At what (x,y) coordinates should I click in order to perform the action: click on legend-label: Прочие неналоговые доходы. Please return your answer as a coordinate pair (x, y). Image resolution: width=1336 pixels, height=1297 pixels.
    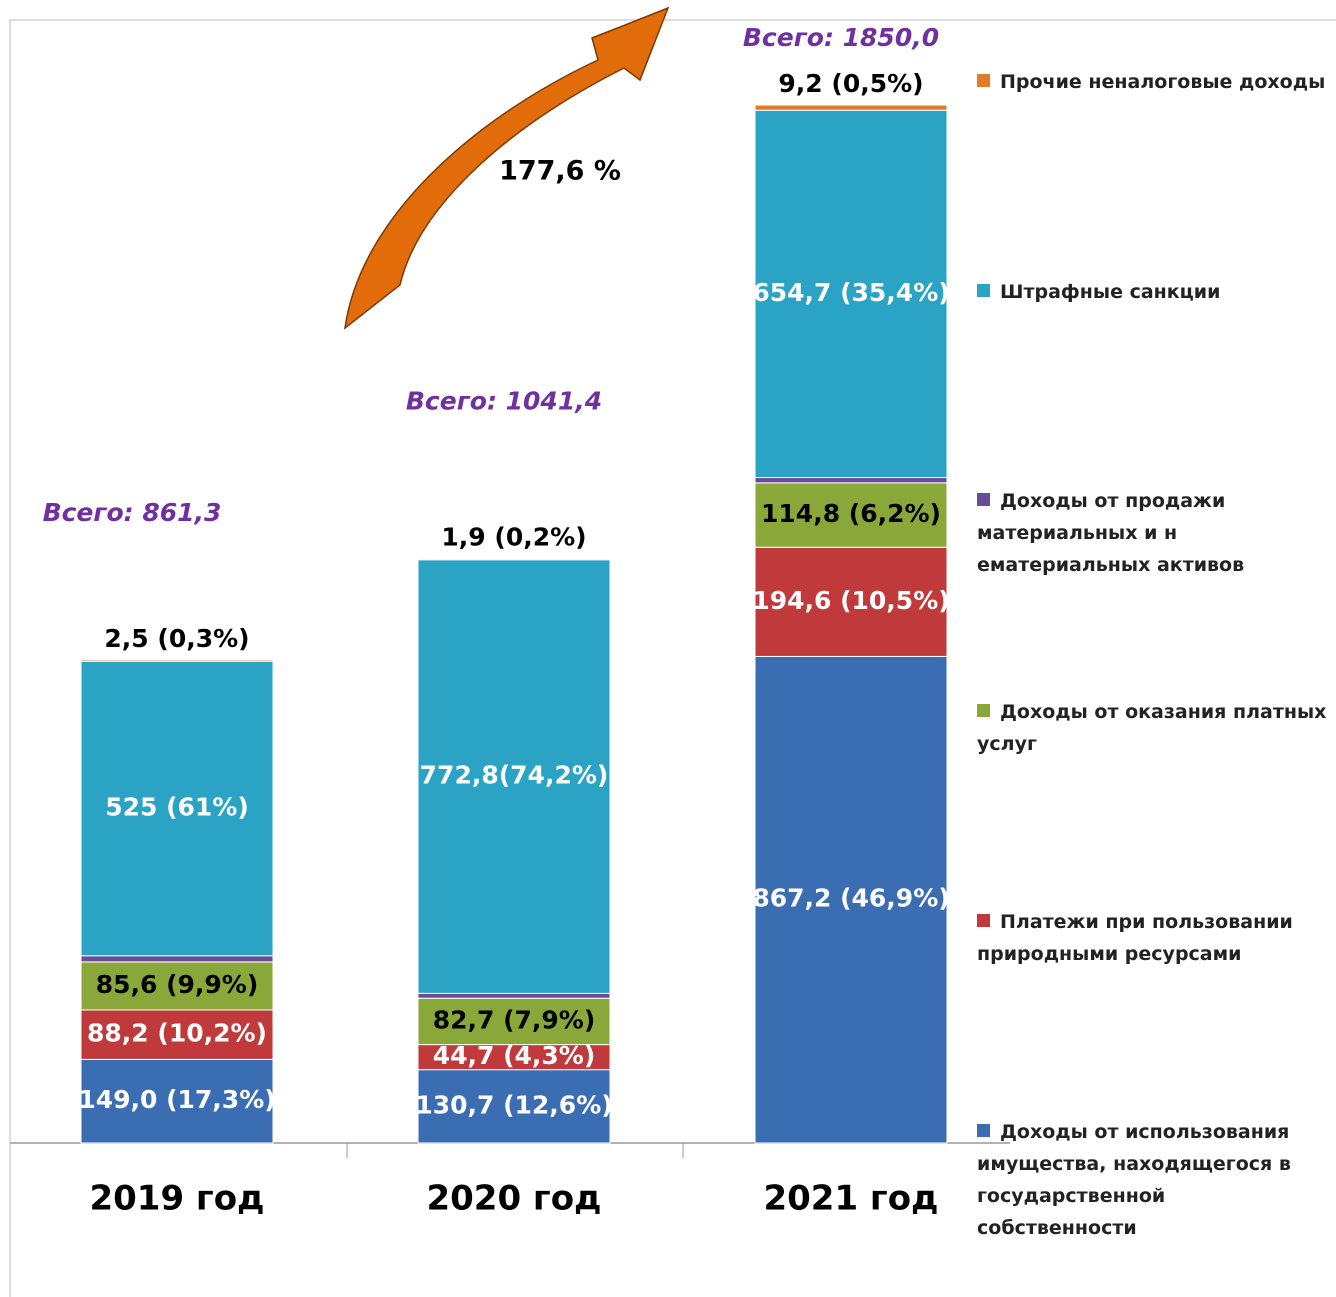
    Looking at the image, I should click on (1163, 82).